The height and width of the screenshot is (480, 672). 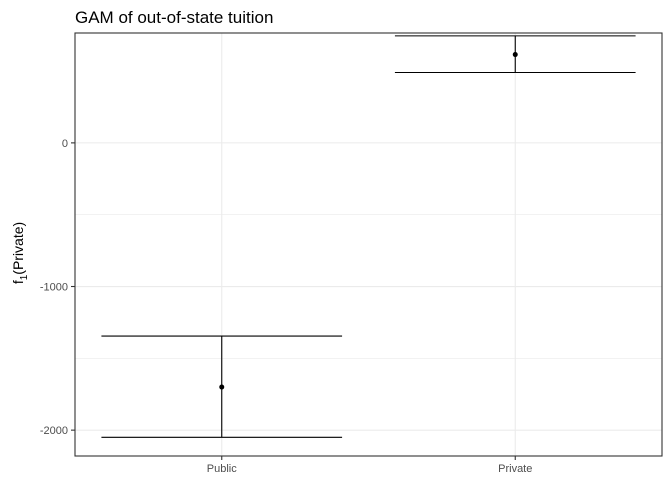 What do you see at coordinates (24, 277) in the screenshot?
I see `y-axis-title-sub: 1` at bounding box center [24, 277].